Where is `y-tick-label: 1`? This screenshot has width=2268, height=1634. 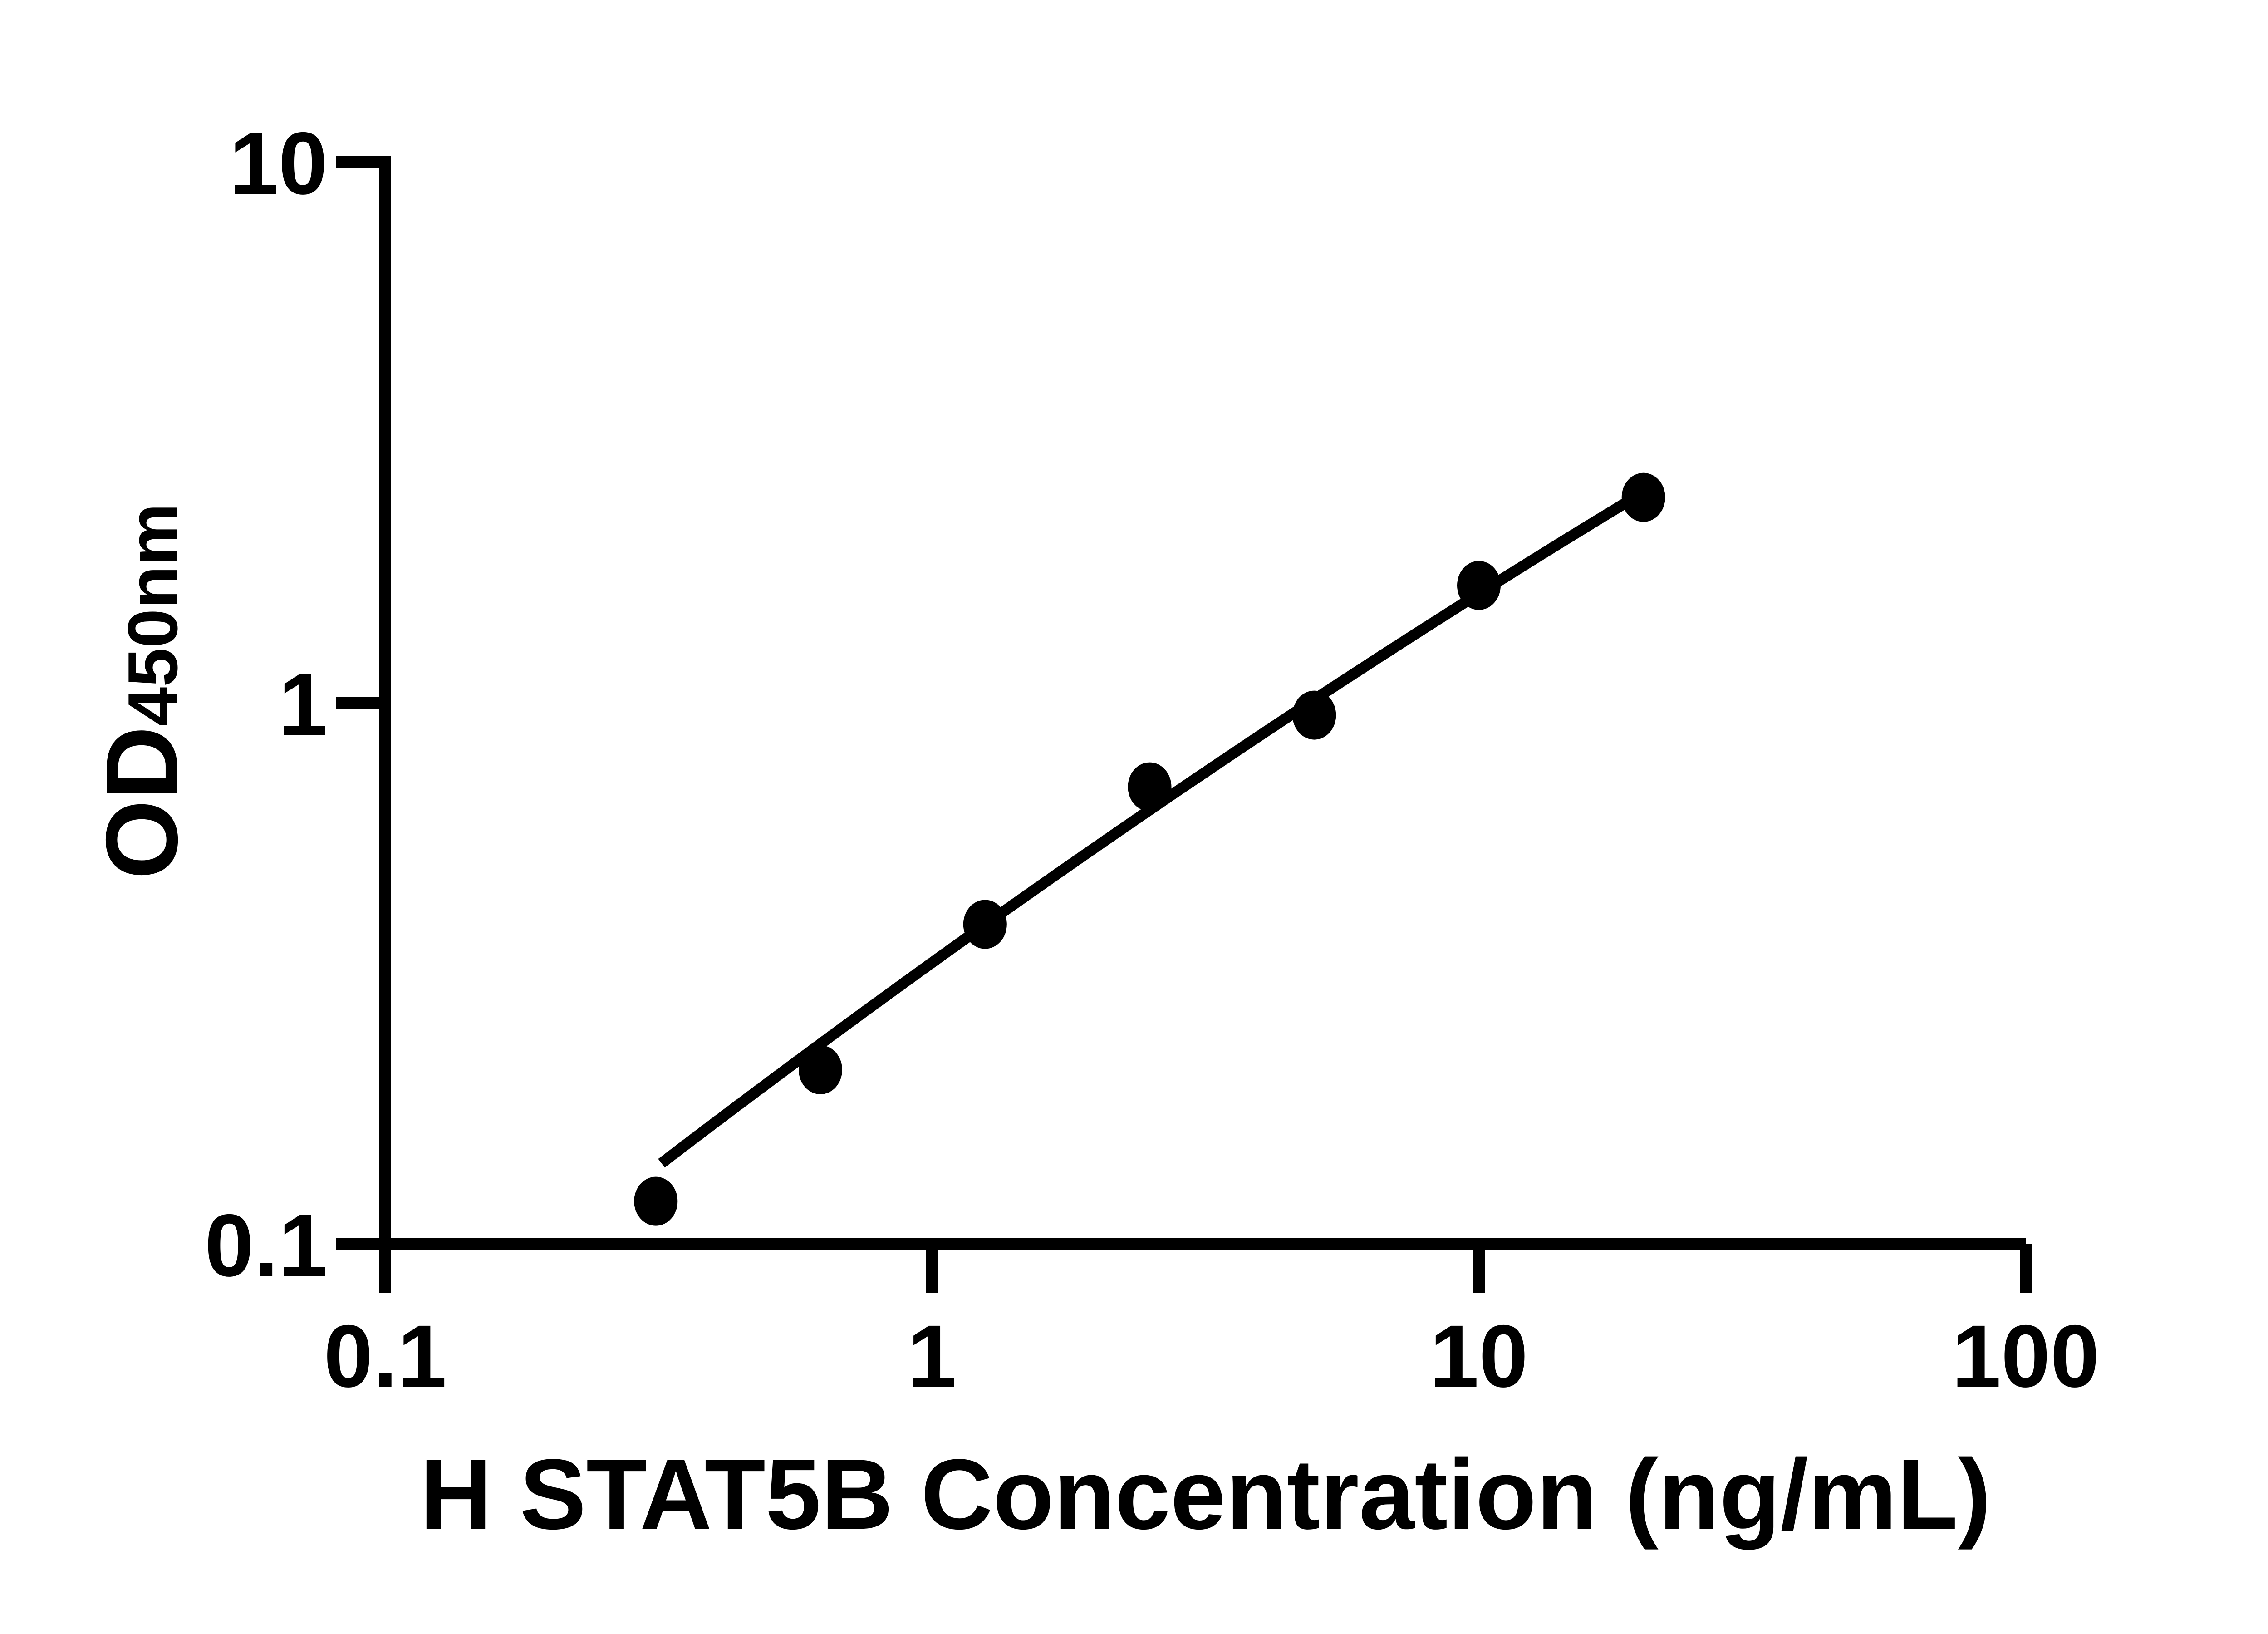 y-tick-label: 1 is located at coordinates (303, 704).